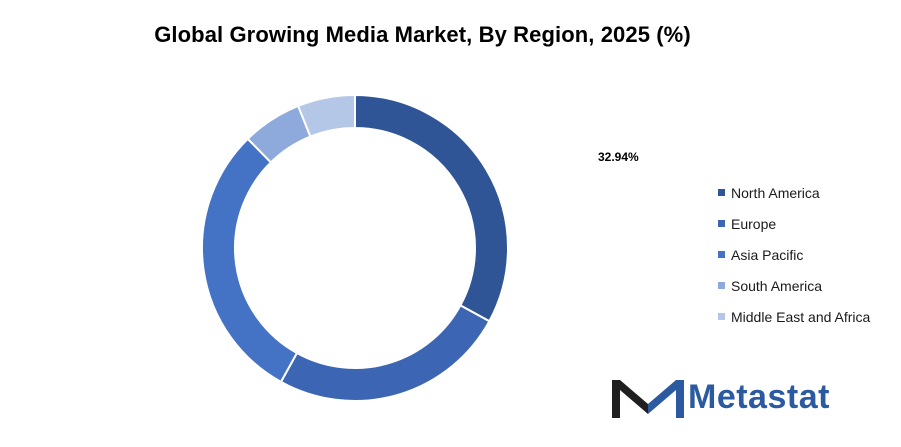 This screenshot has width=901, height=447. Describe the element at coordinates (794, 223) in the screenshot. I see `legend-item-europe: Europe` at that location.